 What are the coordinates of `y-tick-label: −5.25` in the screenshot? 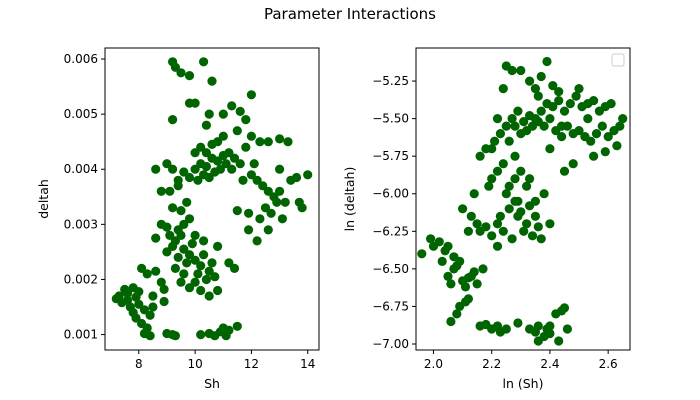 It's located at (390, 81).